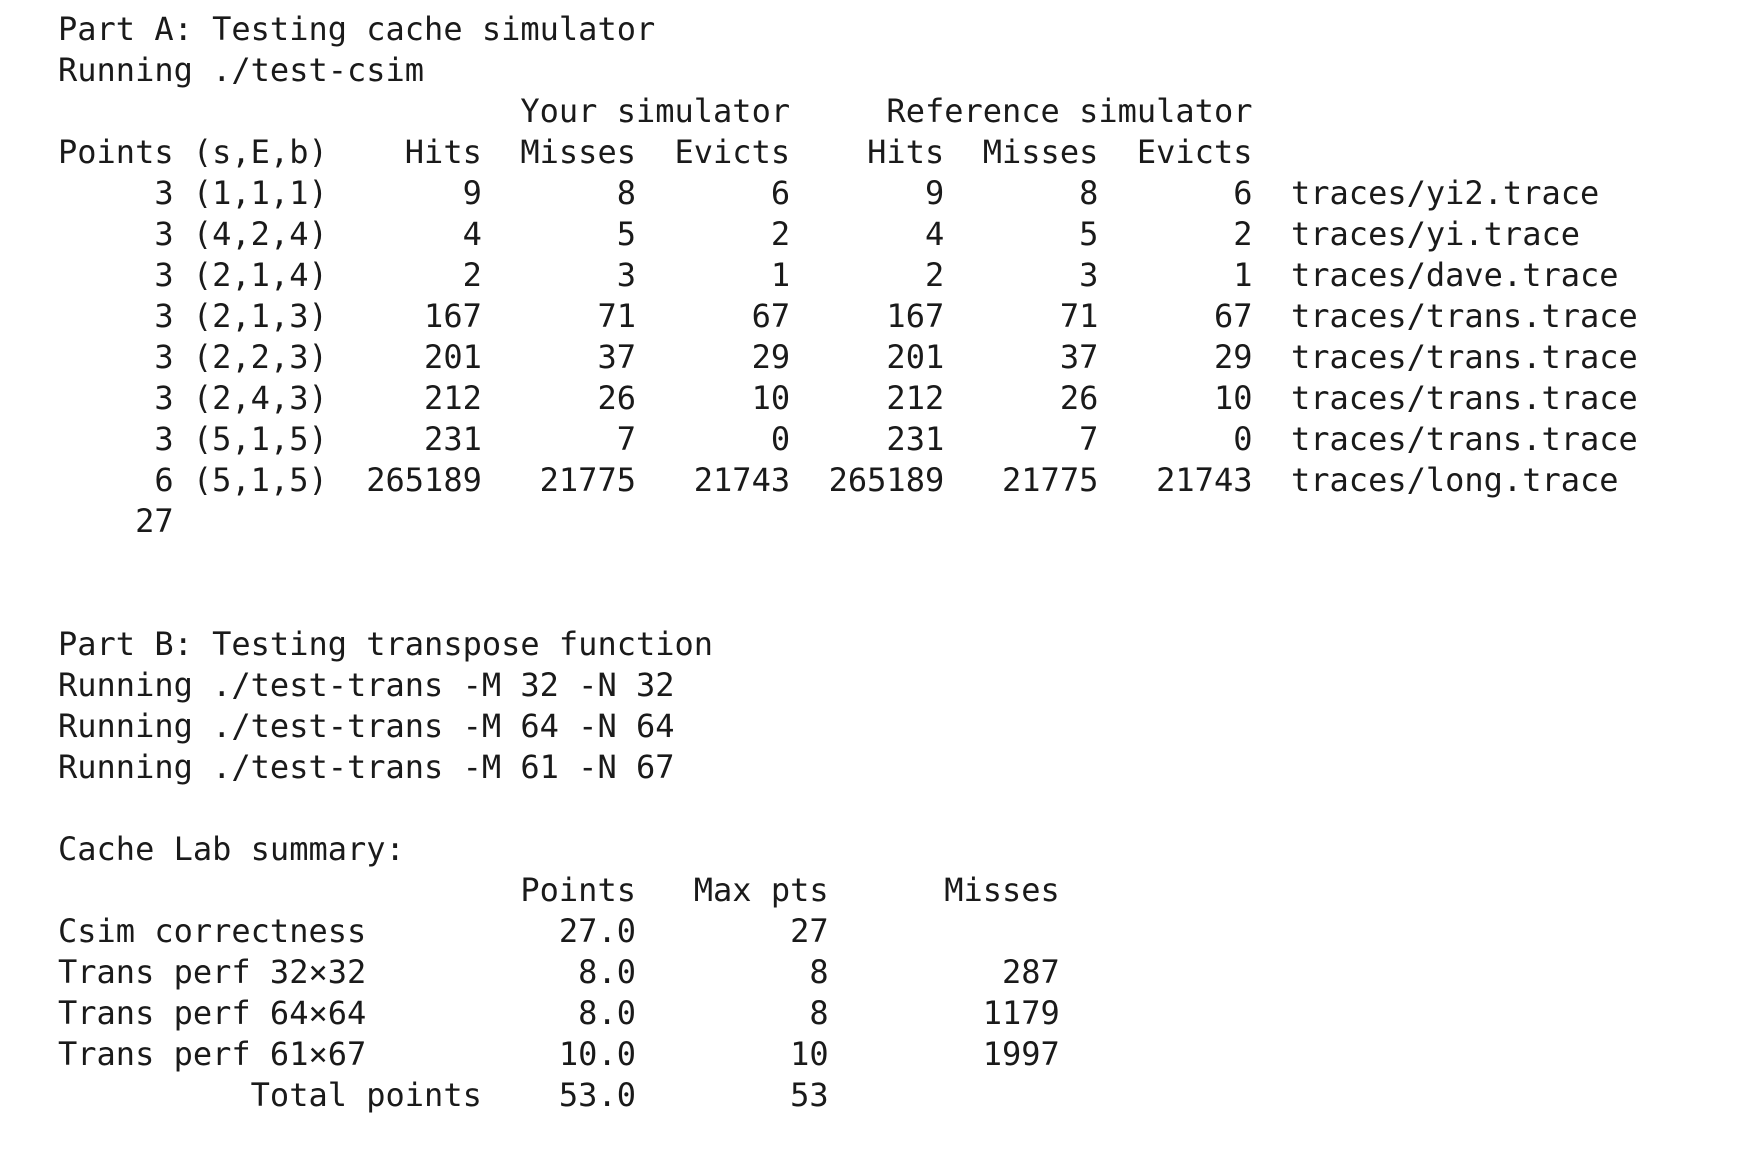 The width and height of the screenshot is (1741, 1162). I want to click on terminal-line: Csim correctness 27.0 27, so click(443, 931).